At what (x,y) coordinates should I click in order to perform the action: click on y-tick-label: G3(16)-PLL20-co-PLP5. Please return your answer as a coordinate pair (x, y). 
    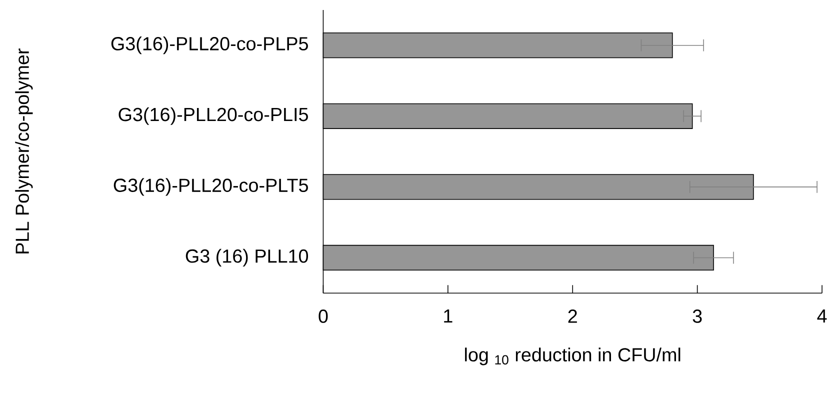
    Looking at the image, I should click on (209, 45).